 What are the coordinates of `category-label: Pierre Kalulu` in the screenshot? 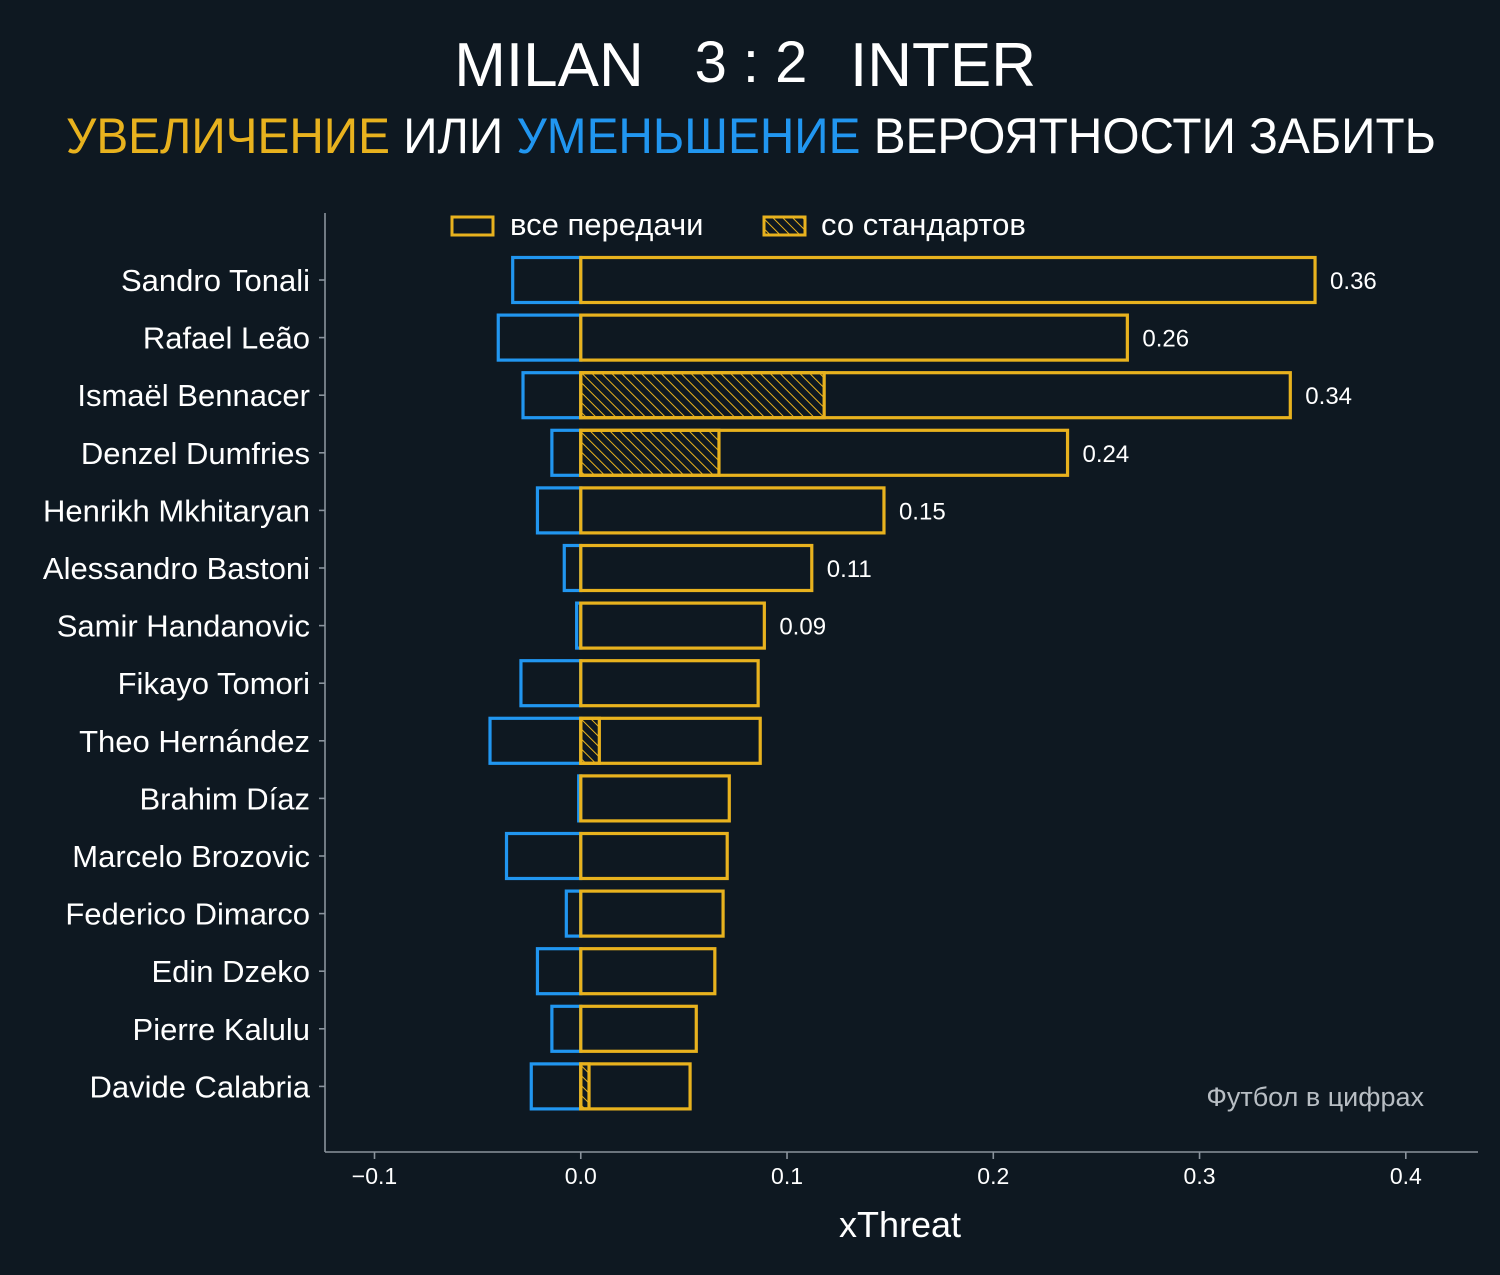 It's located at (221, 1029).